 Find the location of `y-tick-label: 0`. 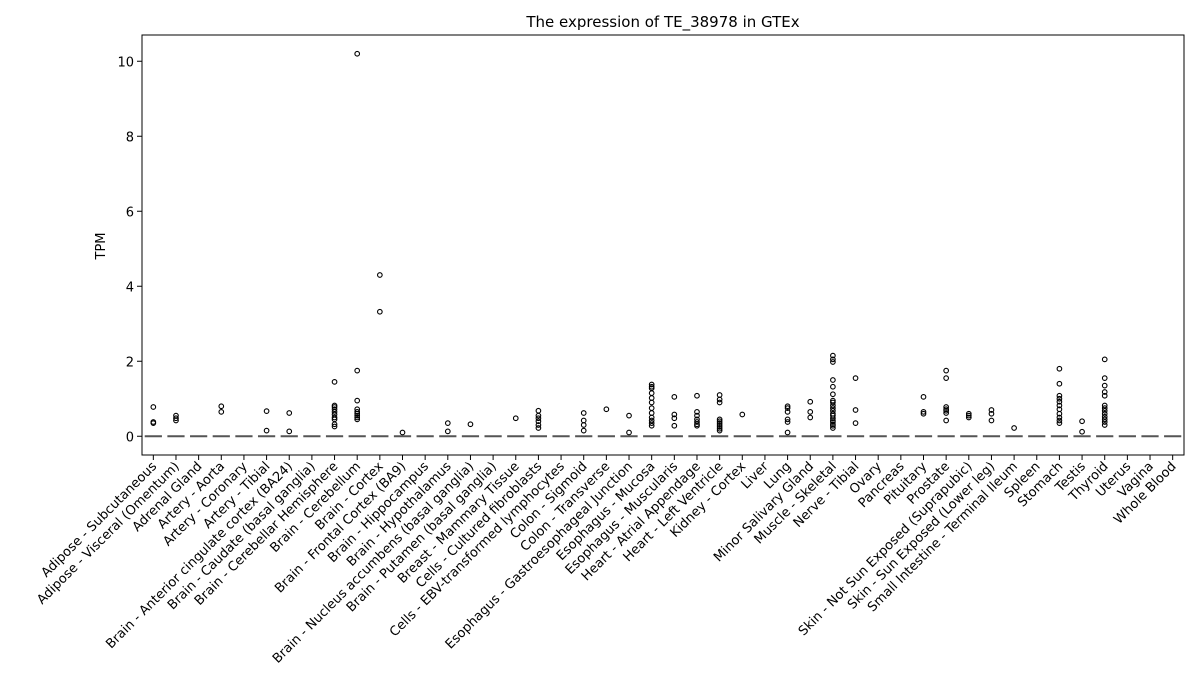

y-tick-label: 0 is located at coordinates (130, 437).